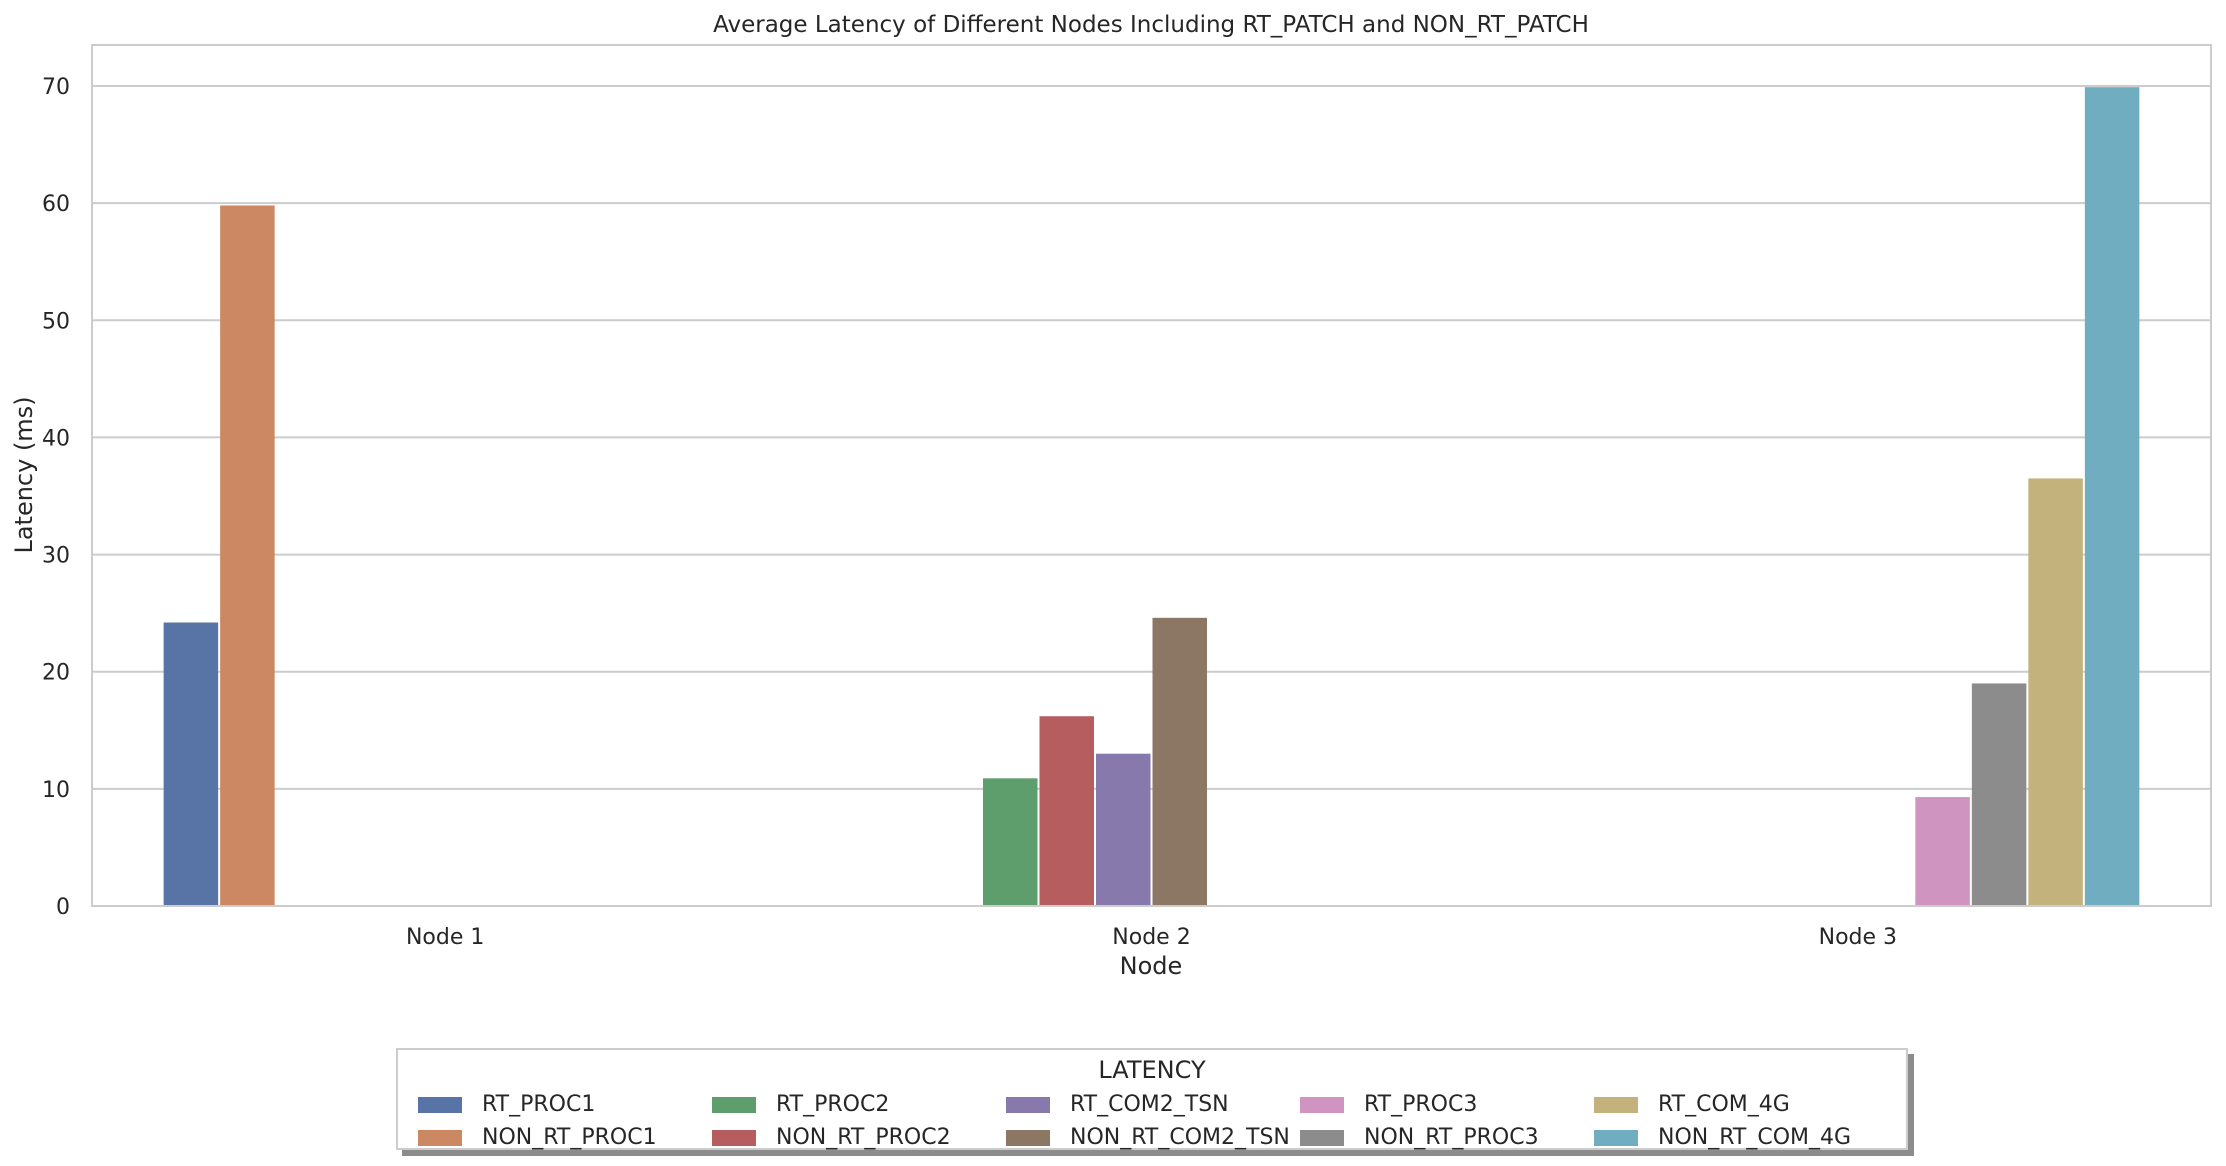 The image size is (2226, 1166). What do you see at coordinates (1755, 1137) in the screenshot?
I see `legend-label: NON_RT_COM_4G` at bounding box center [1755, 1137].